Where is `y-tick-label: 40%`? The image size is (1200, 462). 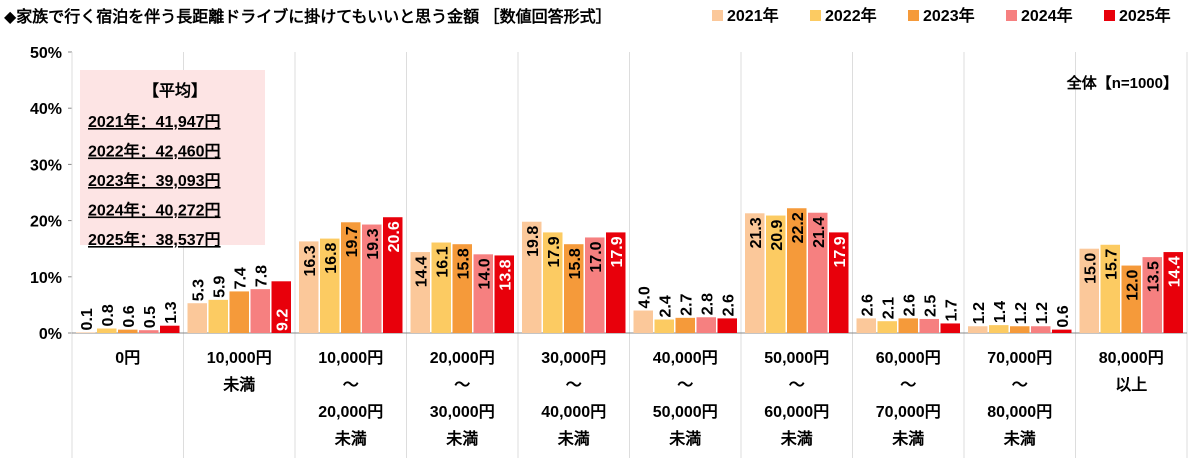
y-tick-label: 40% is located at coordinates (46, 109).